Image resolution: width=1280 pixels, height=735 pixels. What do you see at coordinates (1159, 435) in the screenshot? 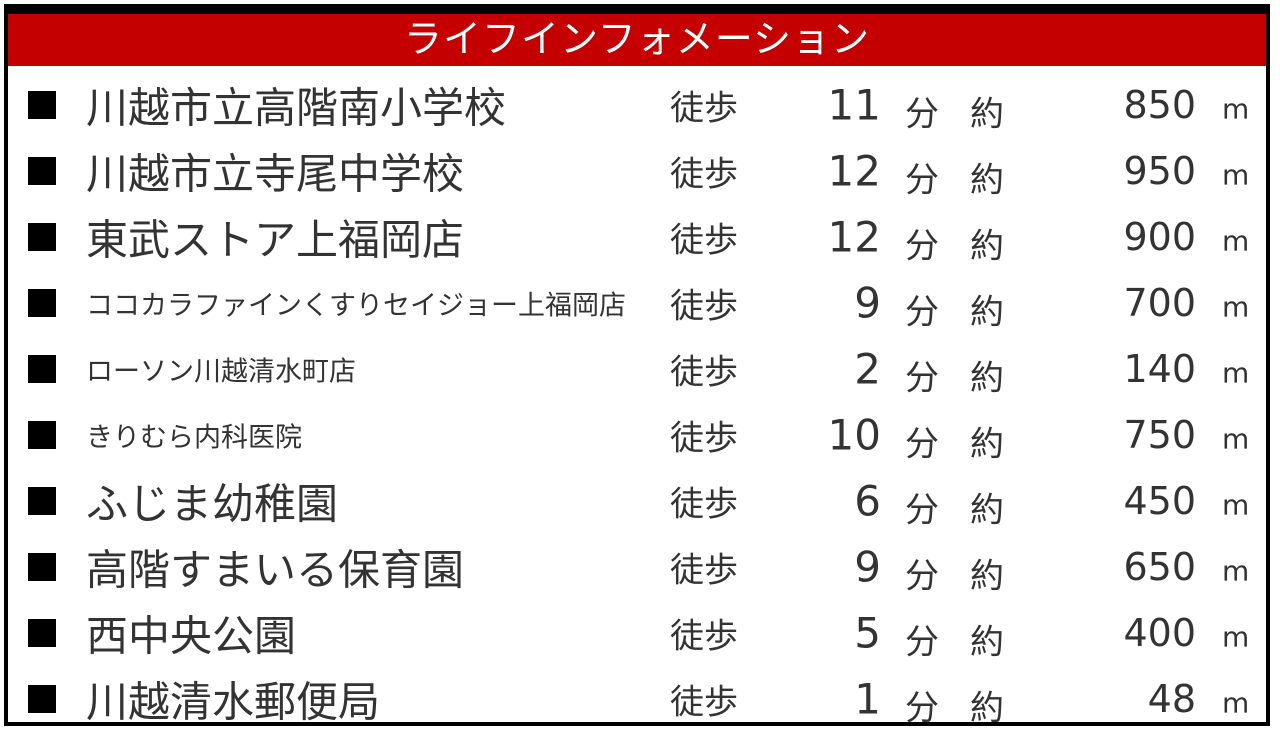
I see `distance-value: 750` at bounding box center [1159, 435].